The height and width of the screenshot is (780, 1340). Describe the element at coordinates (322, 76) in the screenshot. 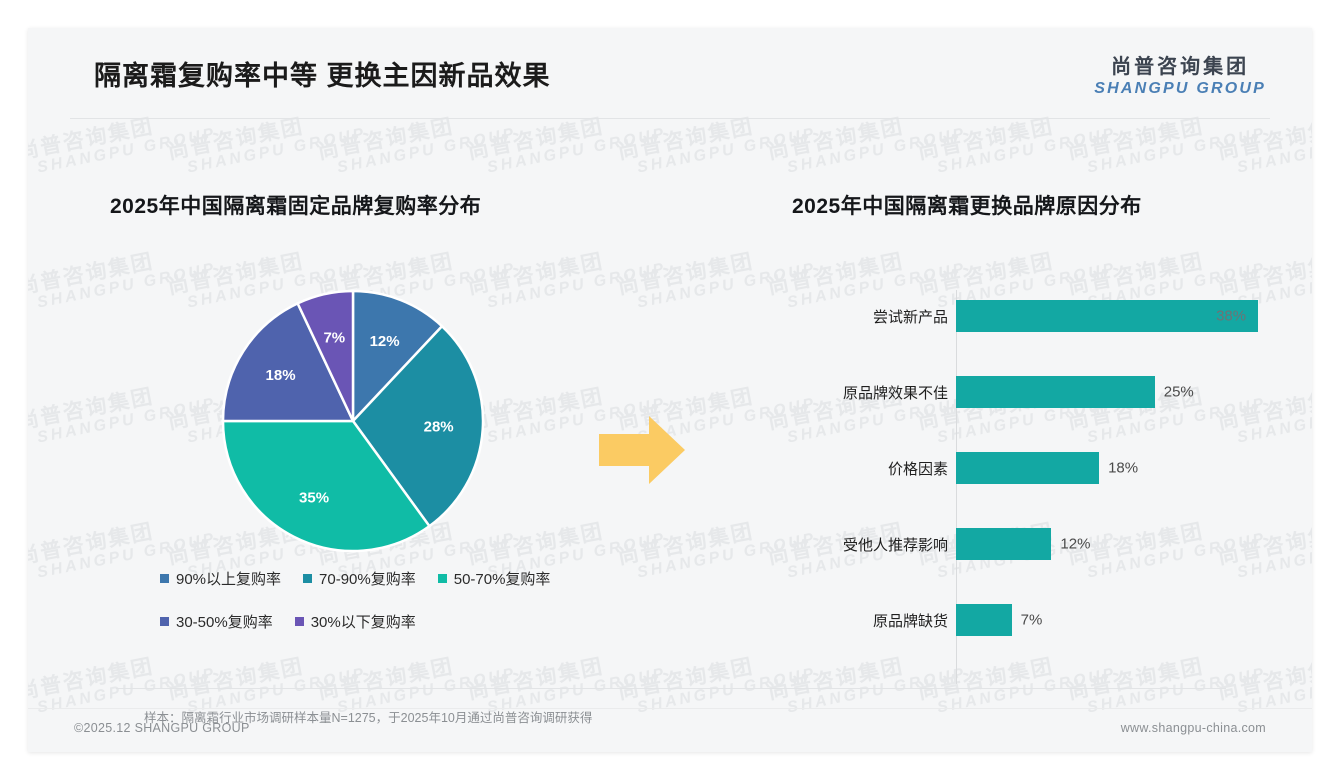

I see `page-title: 隔离霜复购率中等 更换主因新品效果` at that location.